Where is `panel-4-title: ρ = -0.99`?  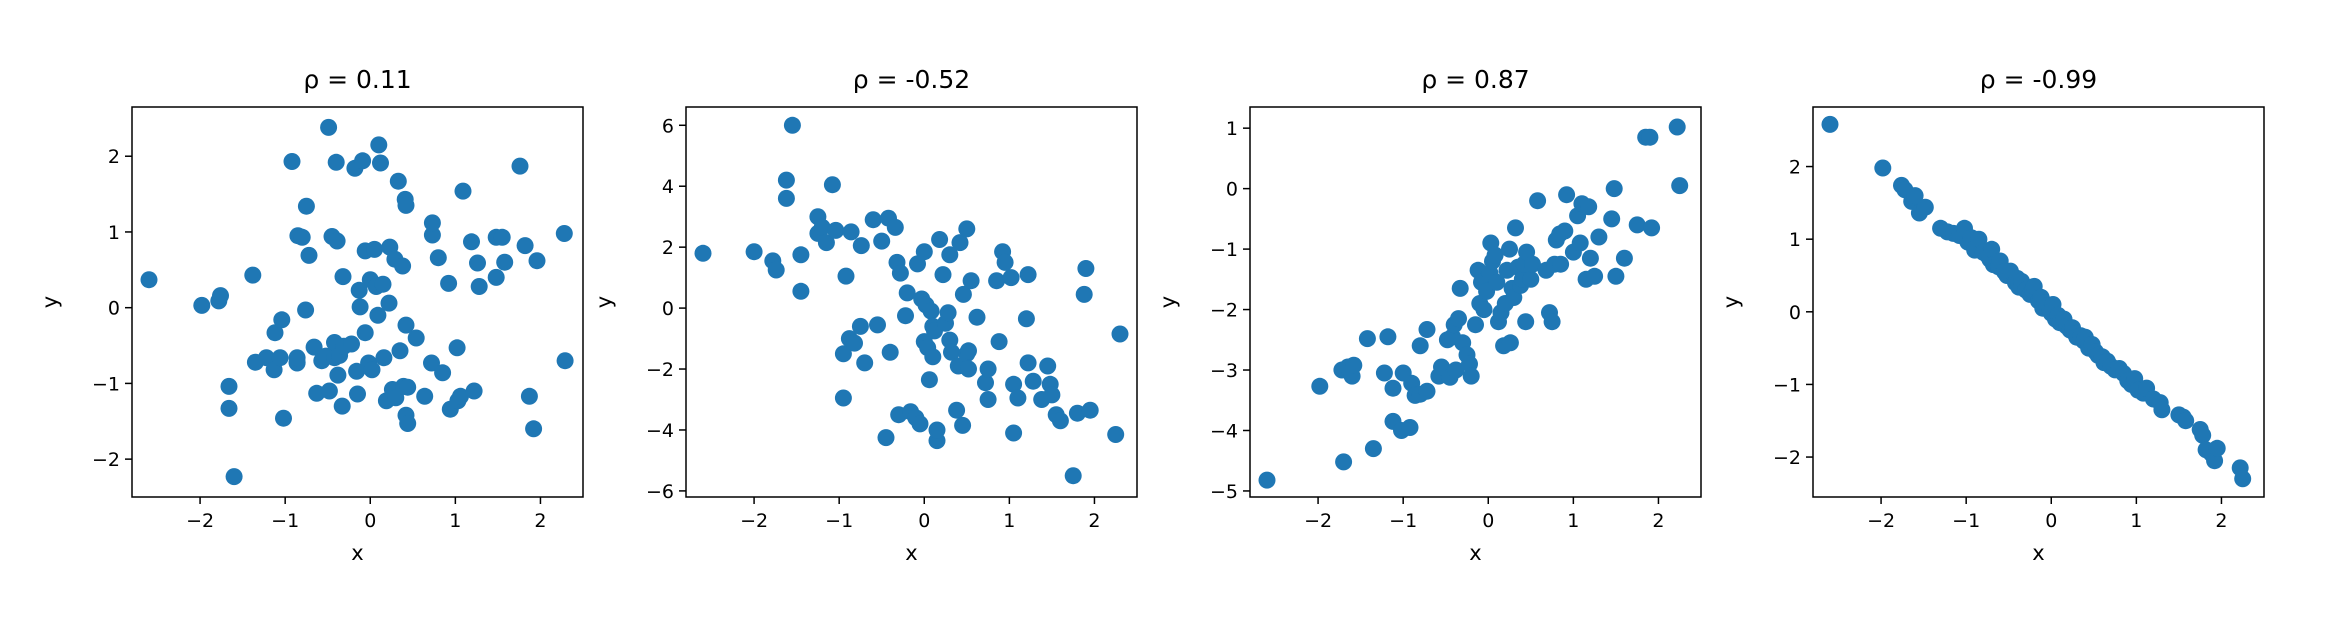 panel-4-title: ρ = -0.99 is located at coordinates (2038, 79).